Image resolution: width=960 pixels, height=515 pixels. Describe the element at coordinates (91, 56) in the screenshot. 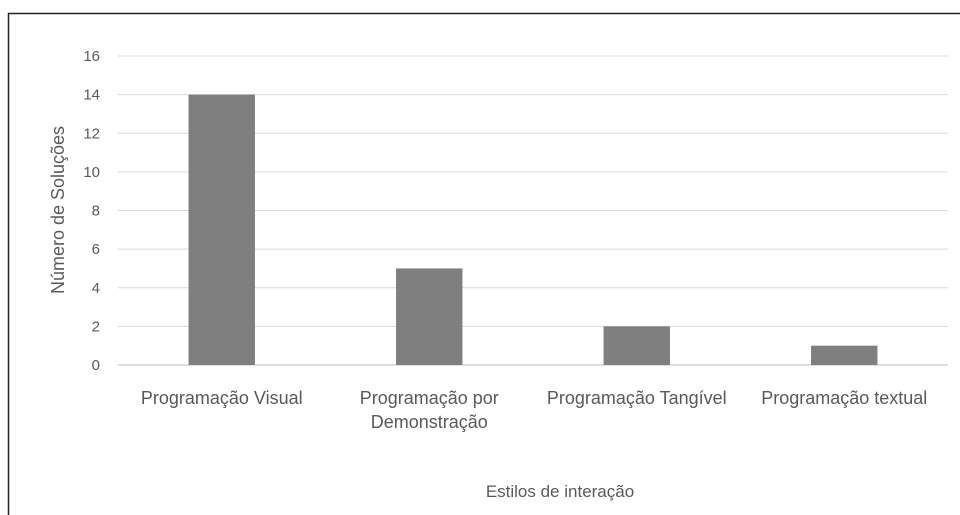

I see `y-tick-label: 16` at that location.